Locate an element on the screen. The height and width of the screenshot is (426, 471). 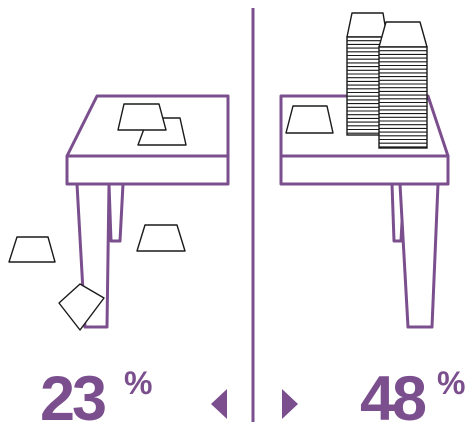
left-papers-on-table is located at coordinates (152, 124).